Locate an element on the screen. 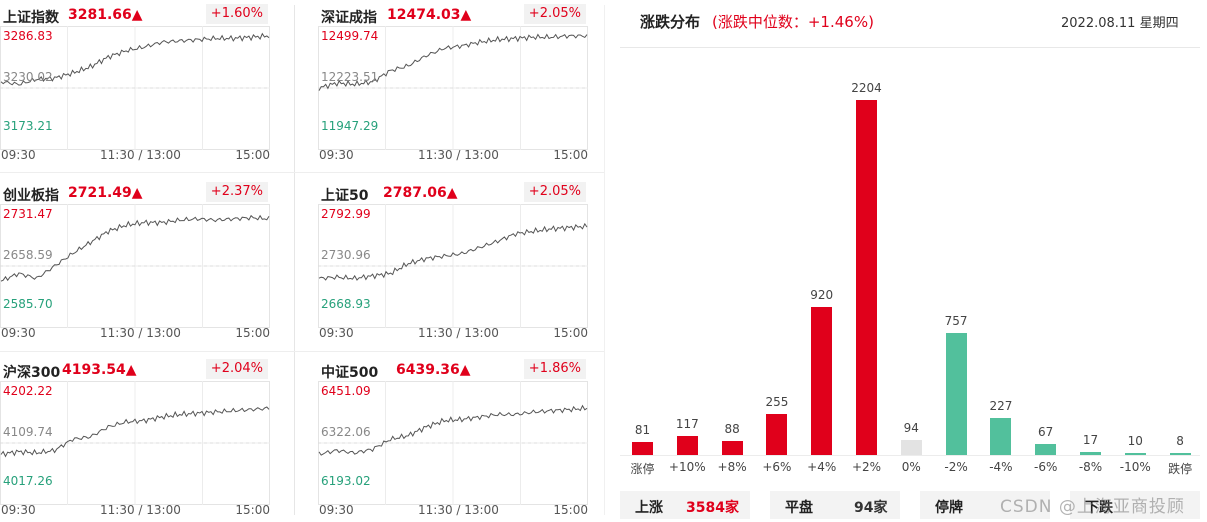  bar-category-label: 0% is located at coordinates (911, 467).